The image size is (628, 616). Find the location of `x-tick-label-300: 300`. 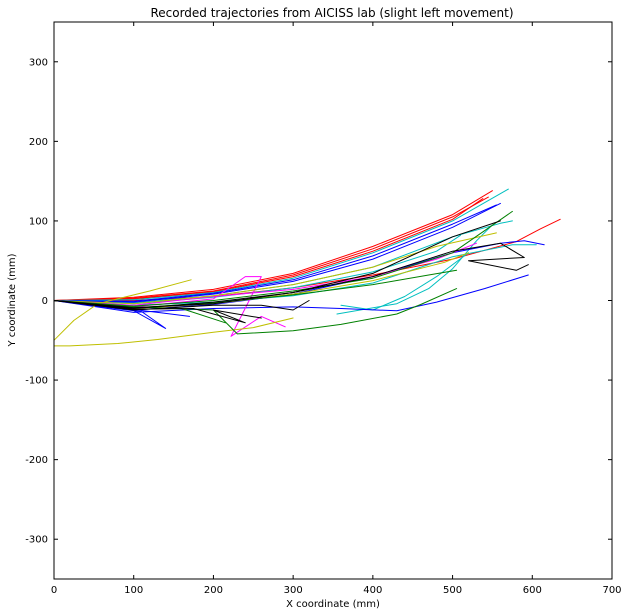

x-tick-label-300: 300 is located at coordinates (293, 590).